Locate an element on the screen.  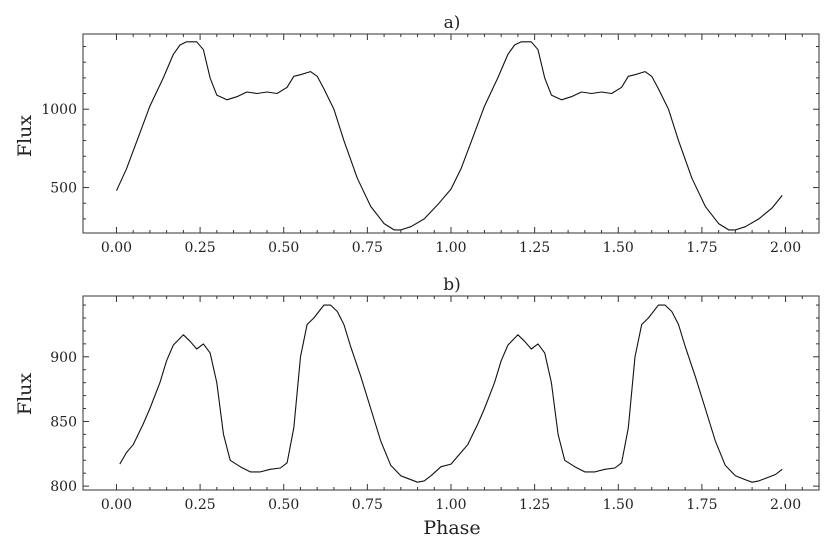
panel-a-y-axis-label: Flux is located at coordinates (25, 136).